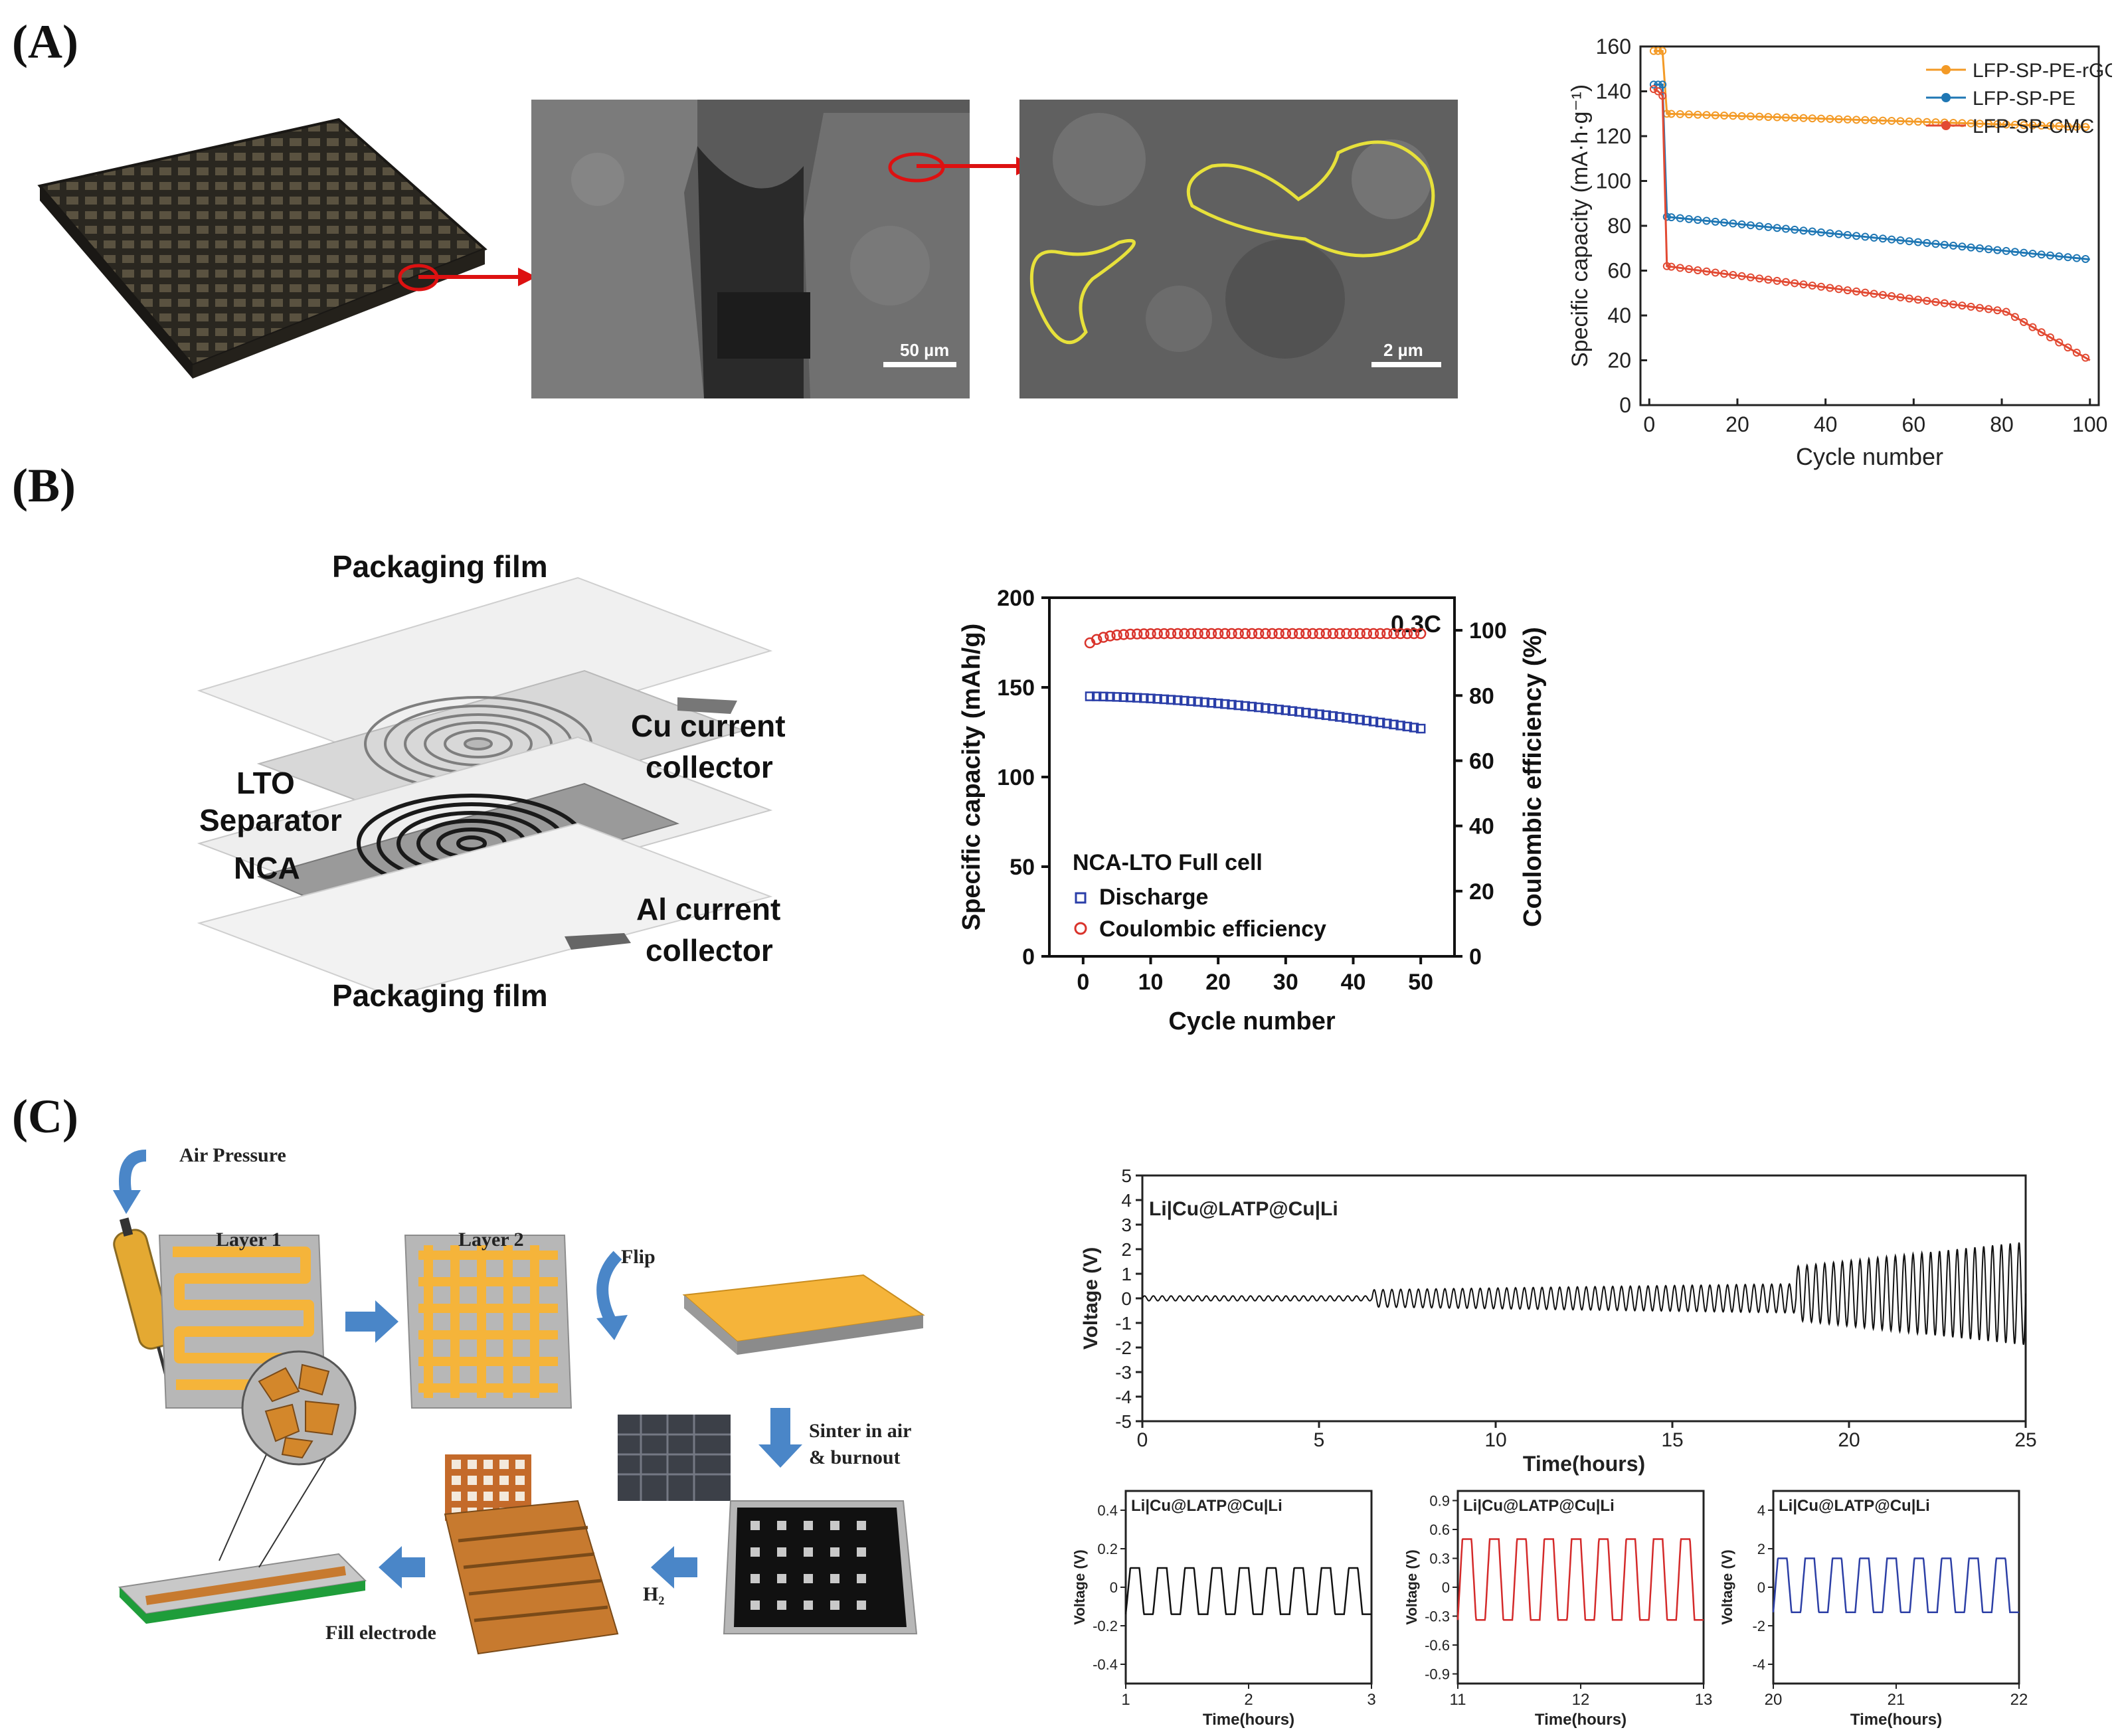  What do you see at coordinates (2034, 127) in the screenshot?
I see `legend-label: LFP-SP-CMC` at bounding box center [2034, 127].